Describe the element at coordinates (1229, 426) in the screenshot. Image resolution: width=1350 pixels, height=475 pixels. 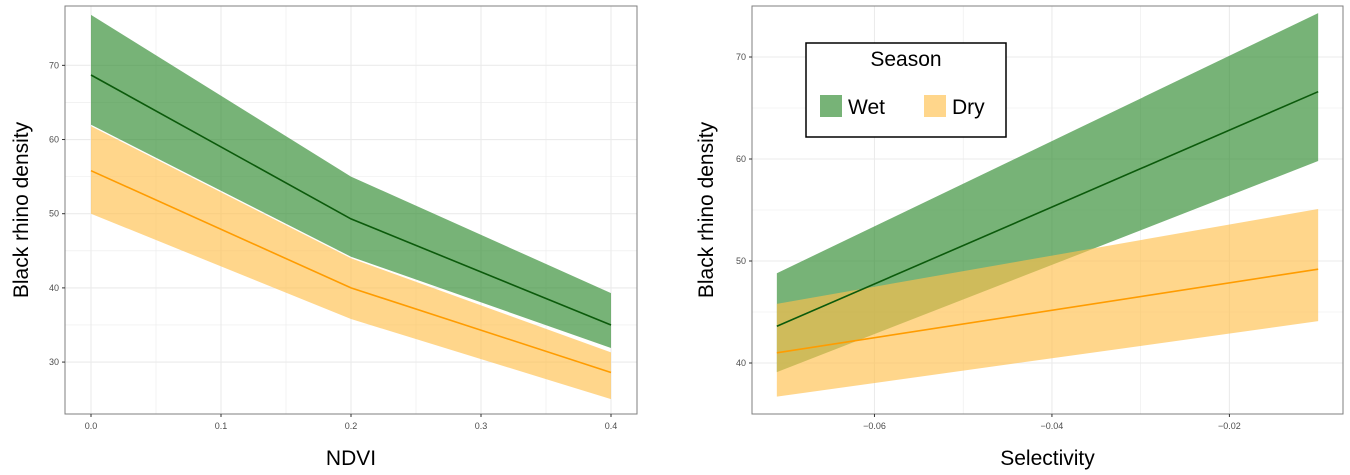
I see `x-tick-label: −0.02` at that location.